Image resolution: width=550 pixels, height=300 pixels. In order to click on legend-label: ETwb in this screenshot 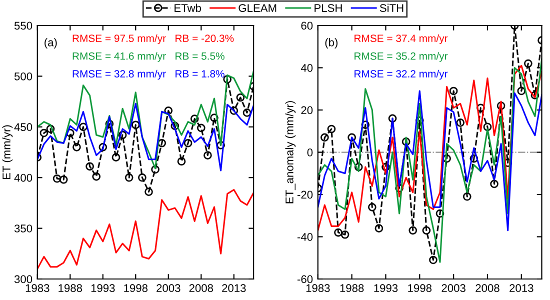, I will do `click(188, 8)`.